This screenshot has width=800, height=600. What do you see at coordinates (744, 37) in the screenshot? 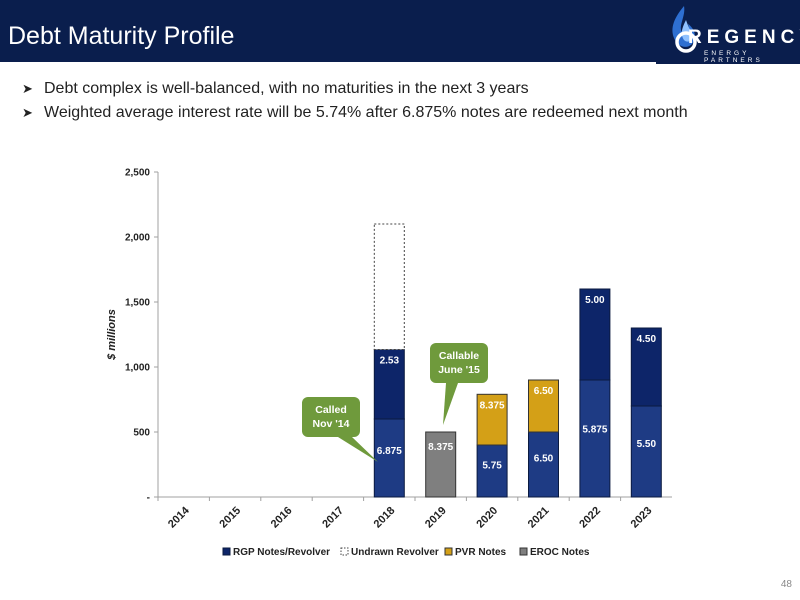
I see `logo-text: REGENCY` at bounding box center [744, 37].